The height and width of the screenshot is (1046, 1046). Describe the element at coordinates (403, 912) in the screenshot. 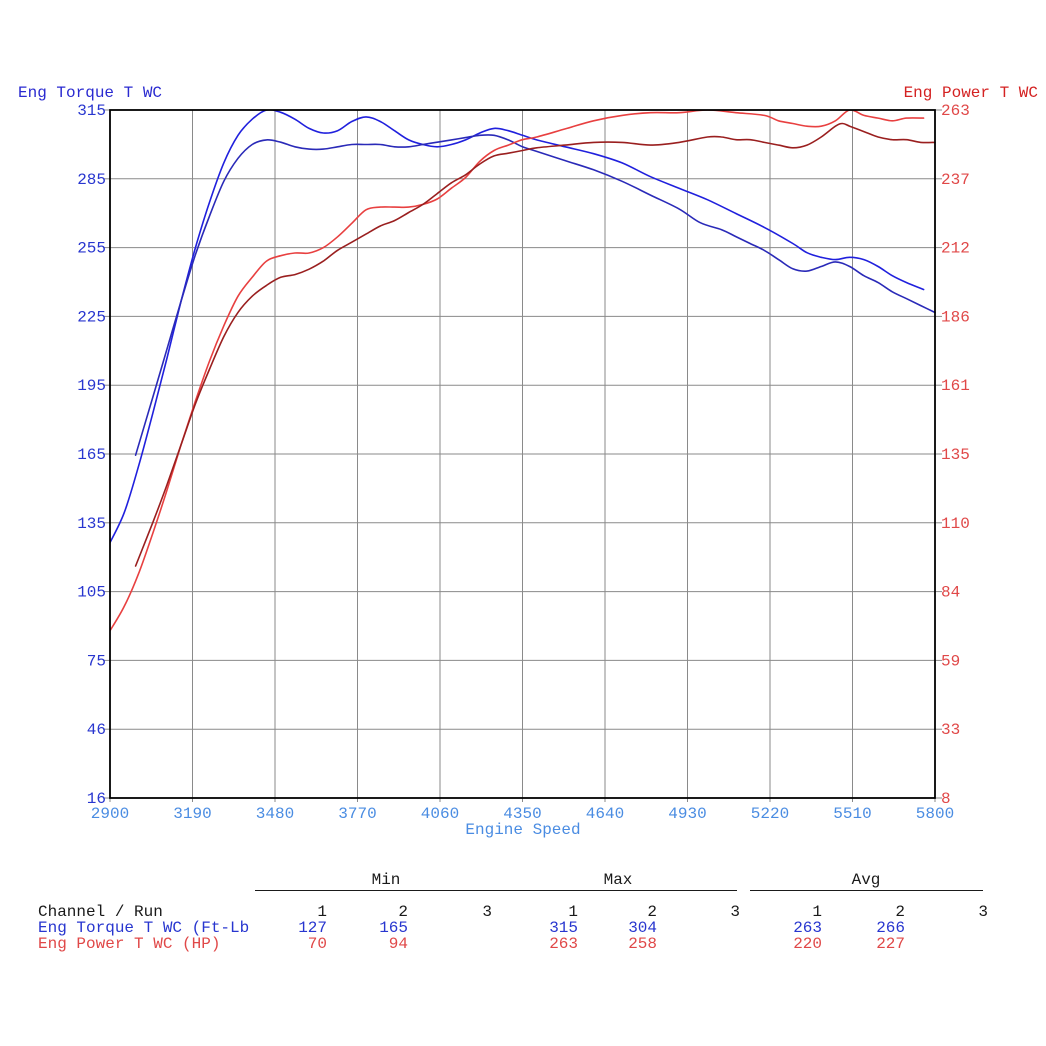

I see `run-header-min-2: 2` at that location.